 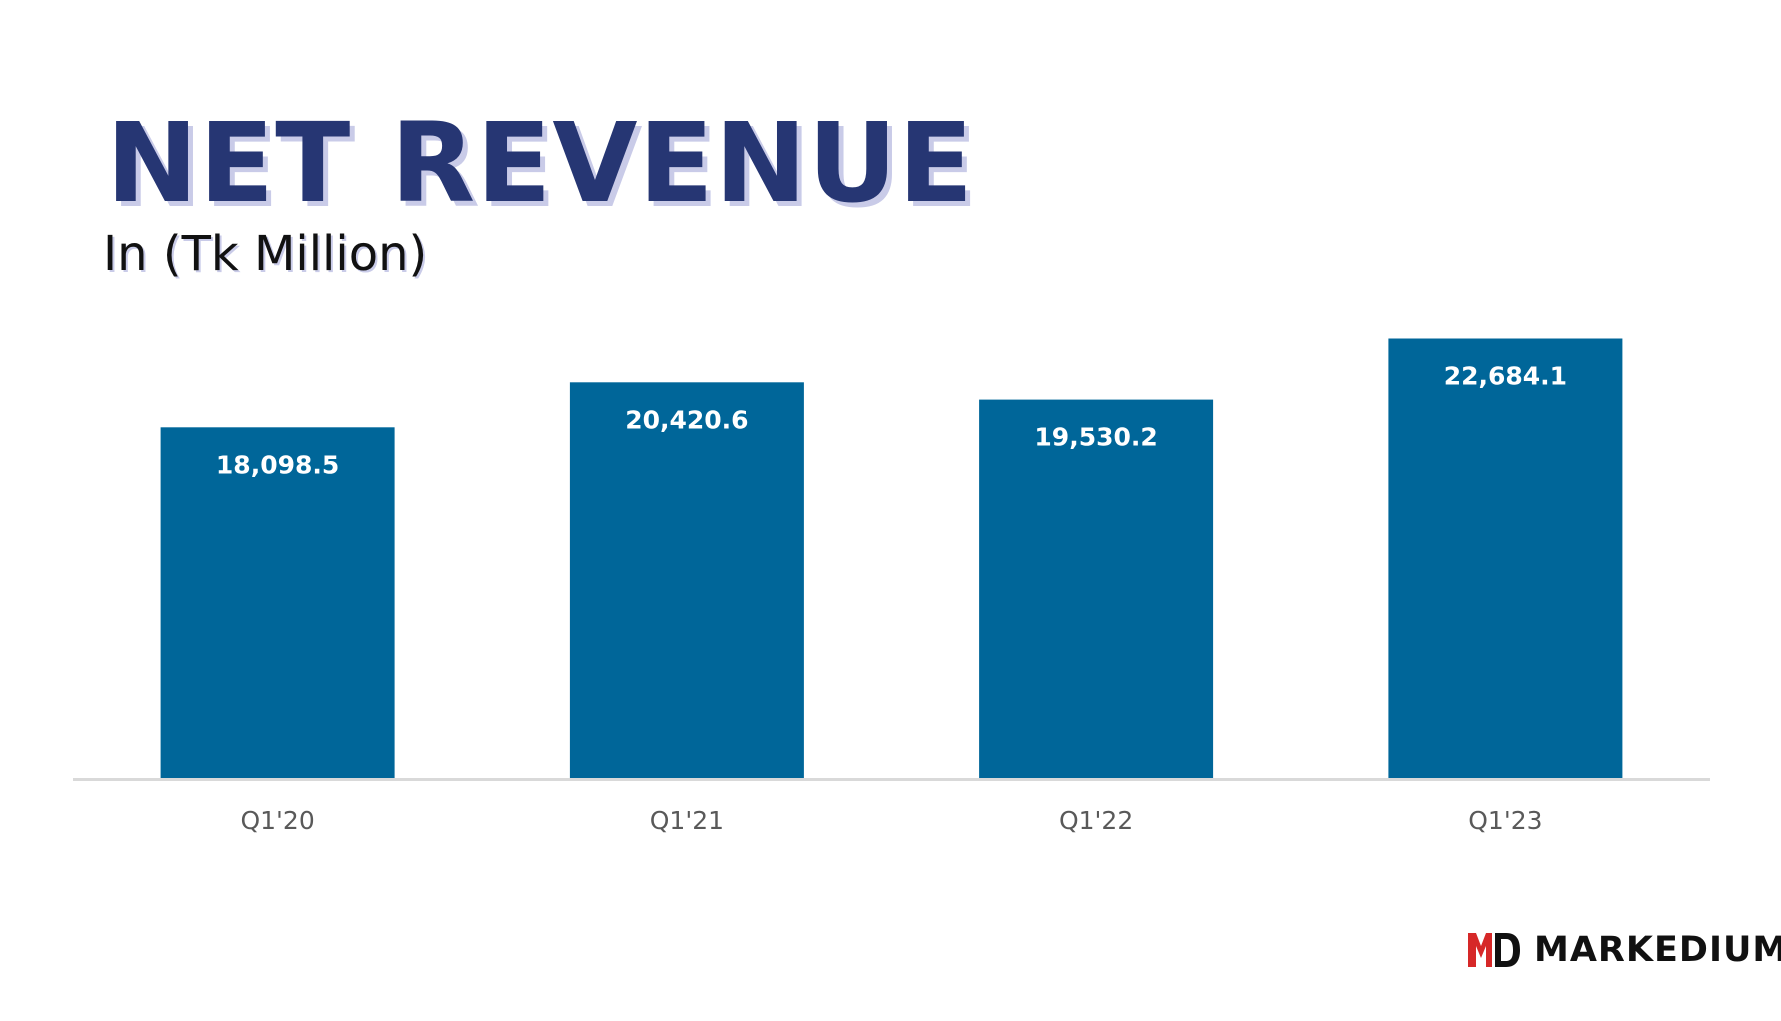 What do you see at coordinates (1505, 376) in the screenshot?
I see `bar-value-label-3: 22,684.1` at bounding box center [1505, 376].